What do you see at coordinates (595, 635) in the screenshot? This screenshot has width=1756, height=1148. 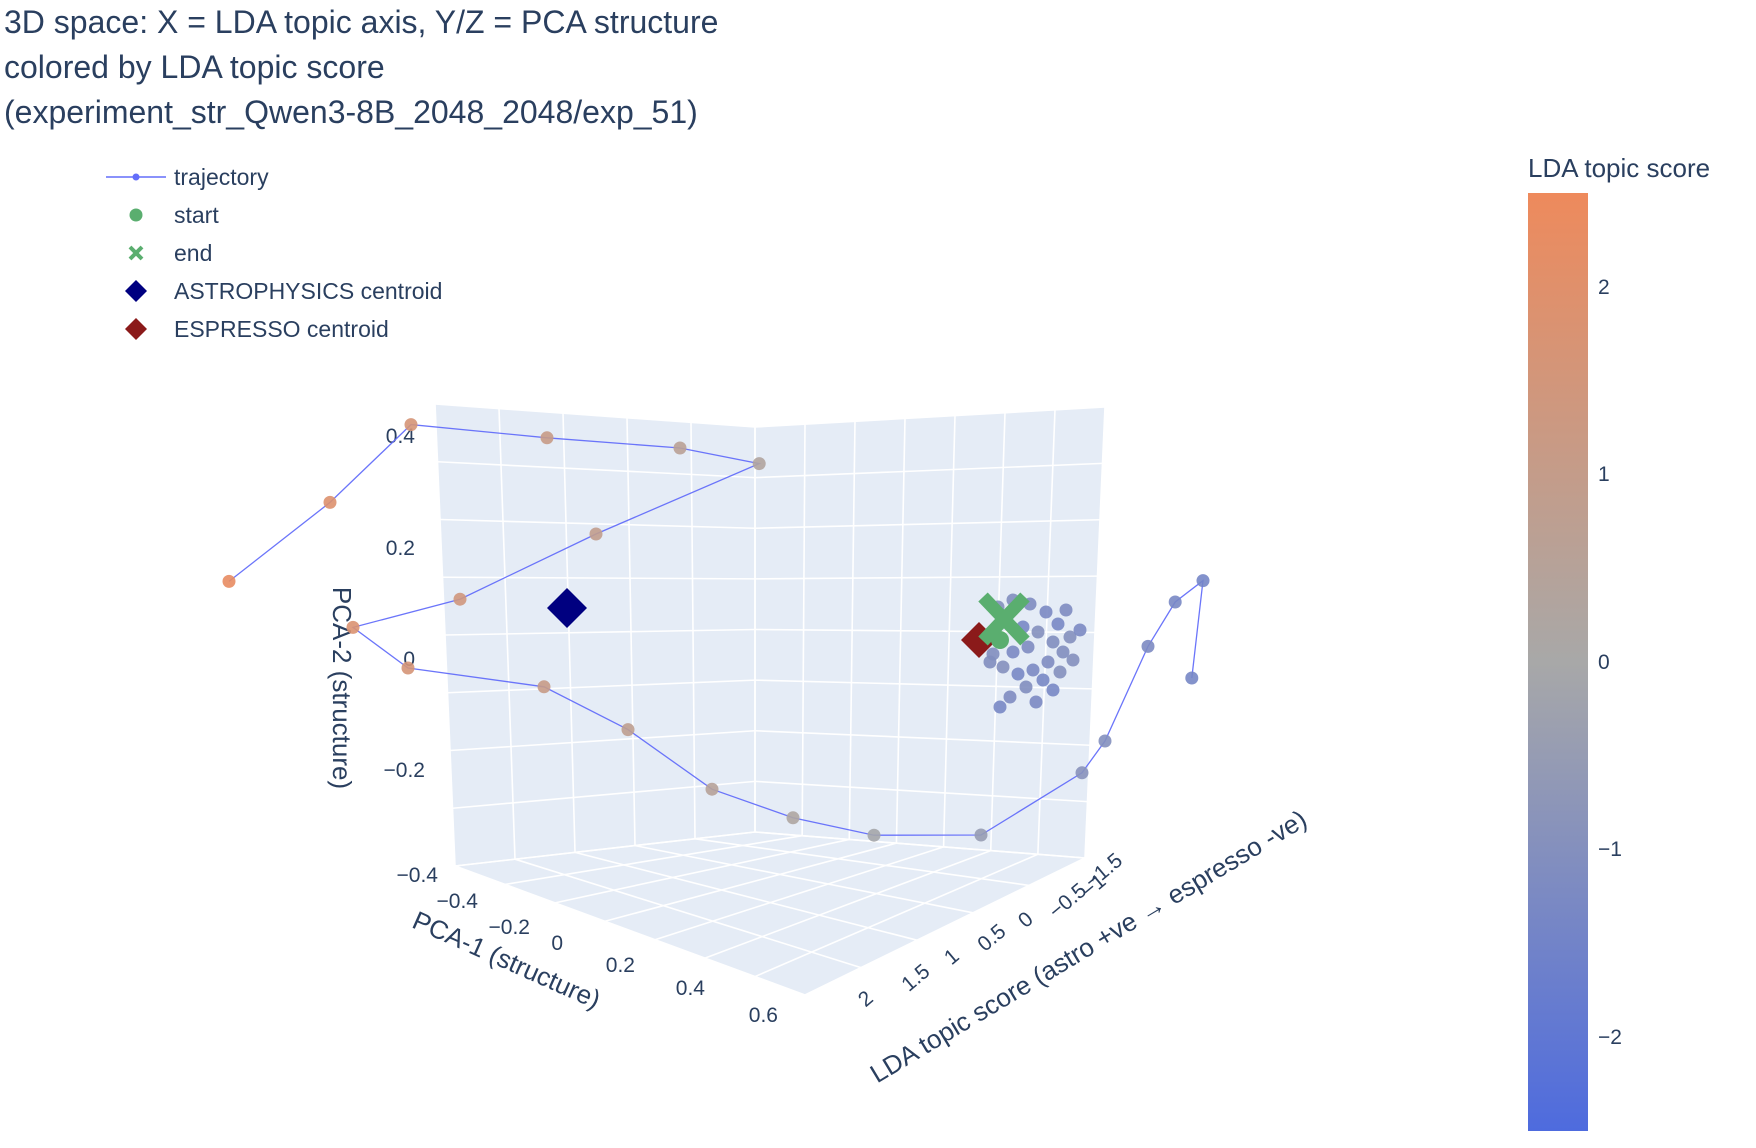 I see `back-pane-left` at bounding box center [595, 635].